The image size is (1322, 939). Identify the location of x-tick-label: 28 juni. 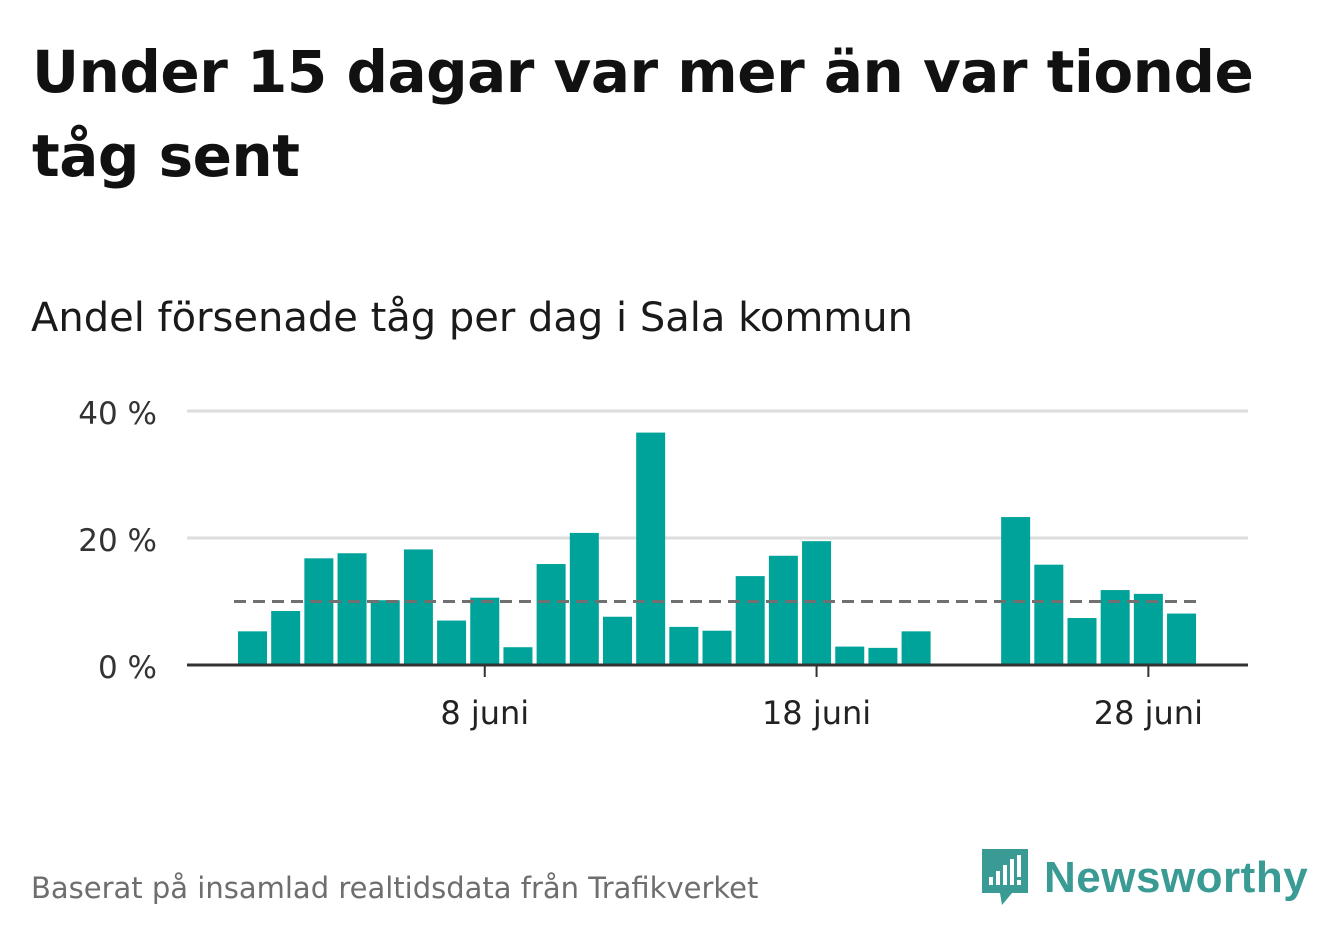
(1148, 713).